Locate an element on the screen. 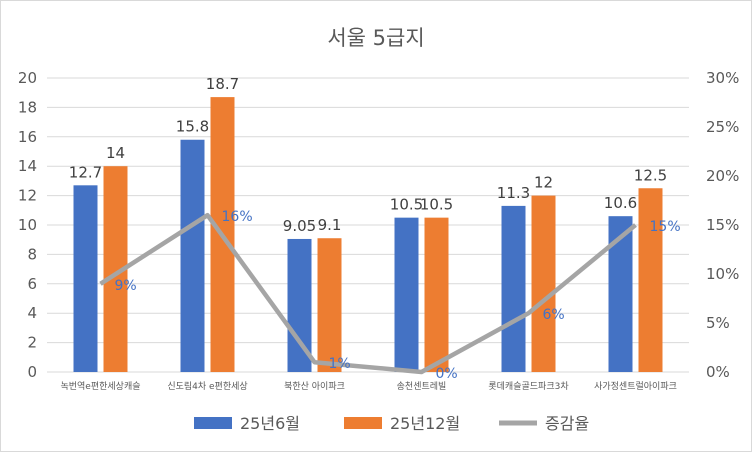  left-tick-label: 16 is located at coordinates (27, 137).